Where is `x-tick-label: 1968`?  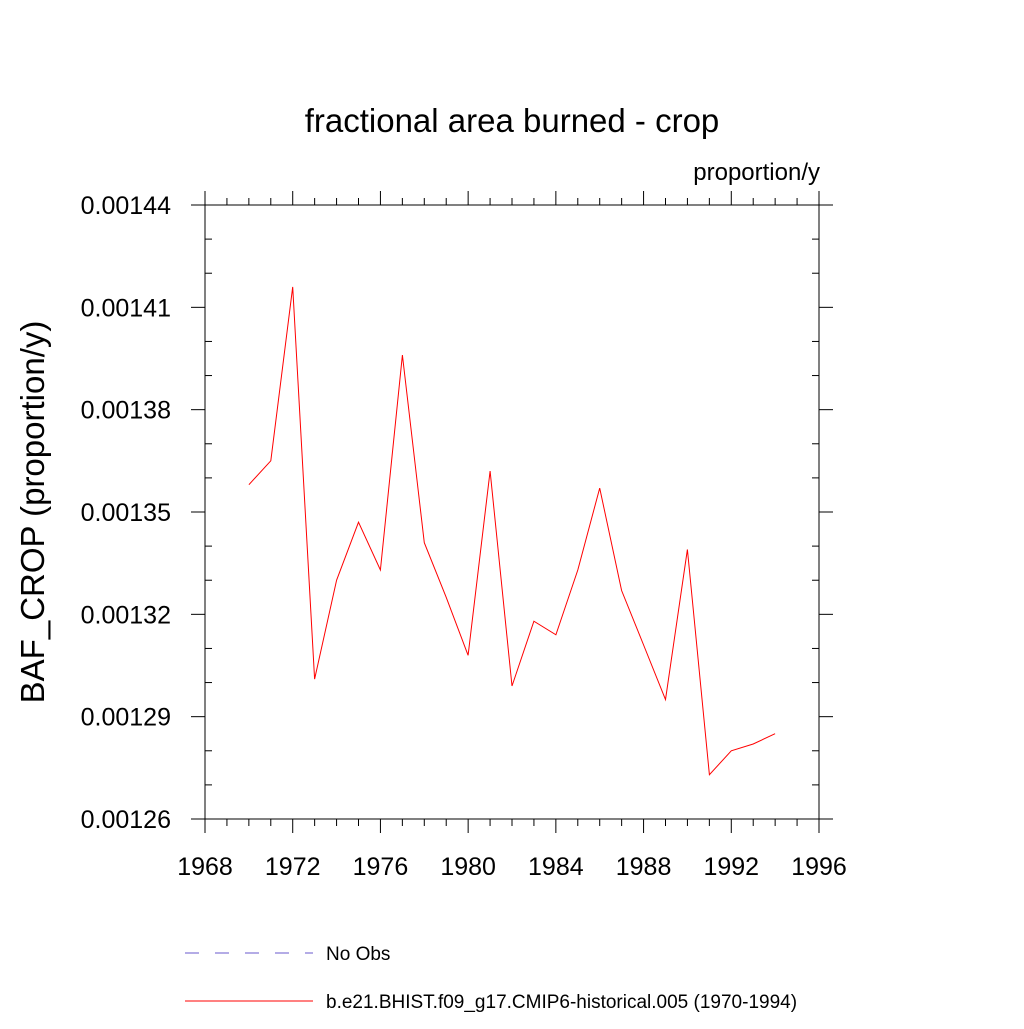
x-tick-label: 1968 is located at coordinates (205, 867).